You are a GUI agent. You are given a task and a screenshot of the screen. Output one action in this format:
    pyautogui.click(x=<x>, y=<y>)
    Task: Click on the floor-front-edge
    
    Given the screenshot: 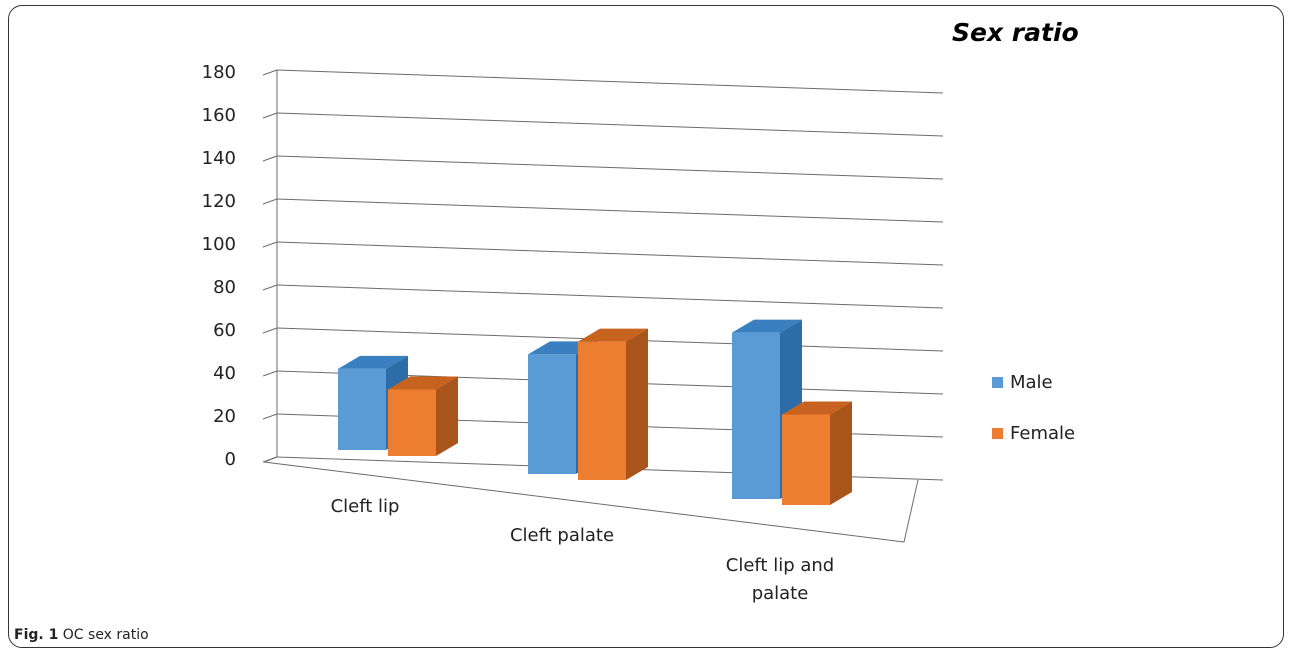 What is the action you would take?
    pyautogui.click(x=584, y=502)
    